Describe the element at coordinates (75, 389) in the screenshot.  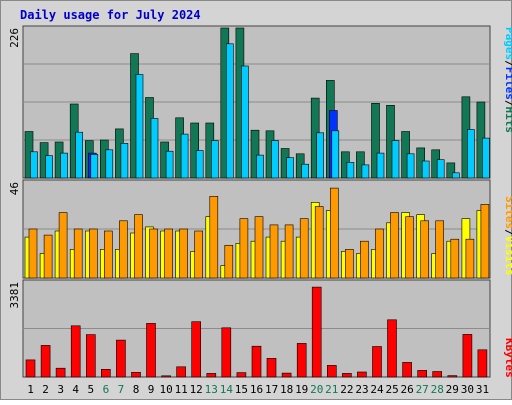
I see `day-label: 4` at that location.